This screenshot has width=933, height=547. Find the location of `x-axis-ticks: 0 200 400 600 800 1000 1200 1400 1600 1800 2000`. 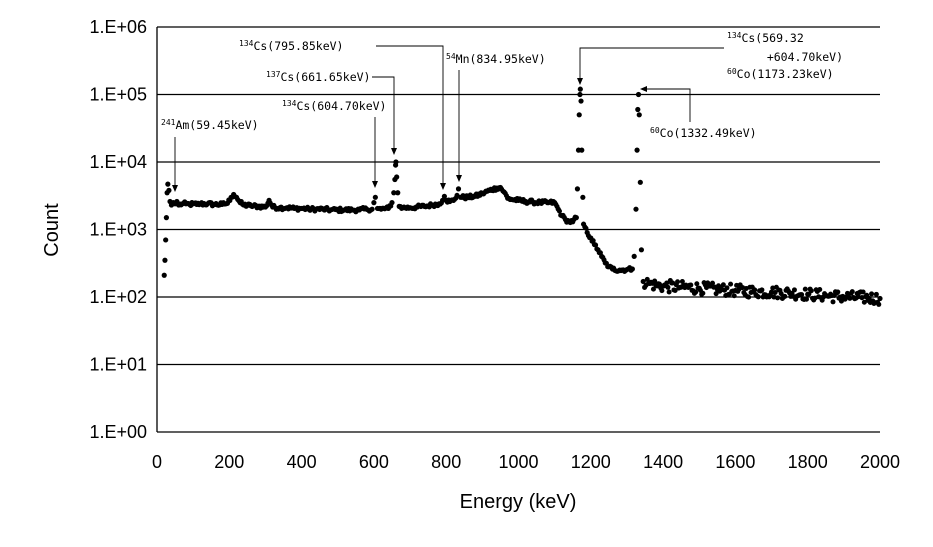

x-axis-ticks: 0 200 400 600 800 1000 1200 1400 1600 1800 2000 is located at coordinates (526, 462).